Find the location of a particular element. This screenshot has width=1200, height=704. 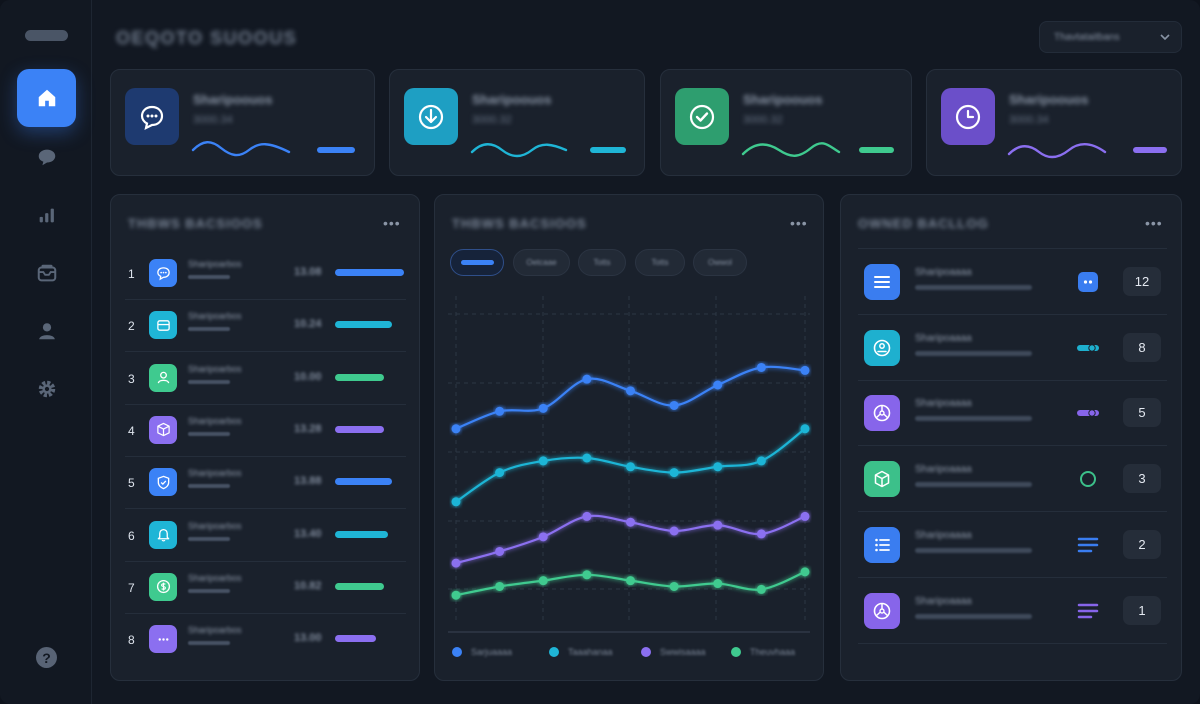

ranking-row: 4 Sharipoarbos 13.28 is located at coordinates (265, 431).